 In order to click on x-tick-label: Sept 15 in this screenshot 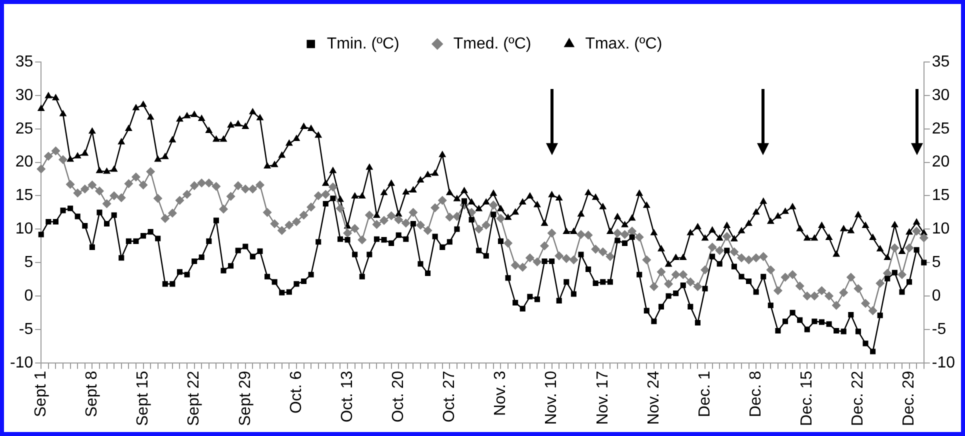, I will do `click(143, 398)`.